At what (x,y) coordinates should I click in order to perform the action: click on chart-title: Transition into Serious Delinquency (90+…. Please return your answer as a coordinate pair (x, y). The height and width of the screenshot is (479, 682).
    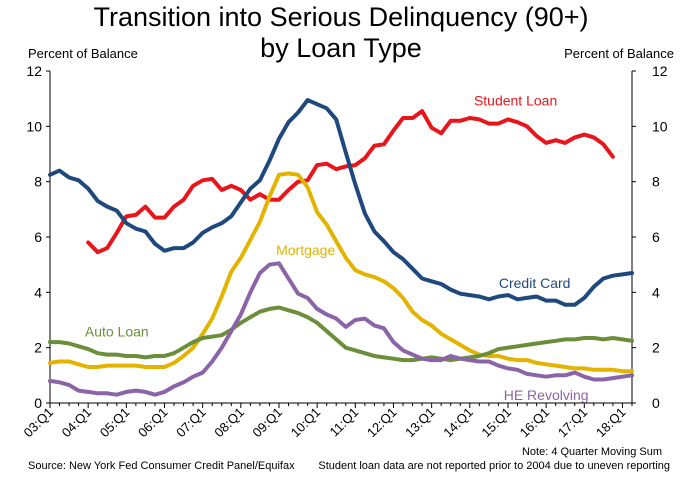
    Looking at the image, I should click on (341, 33).